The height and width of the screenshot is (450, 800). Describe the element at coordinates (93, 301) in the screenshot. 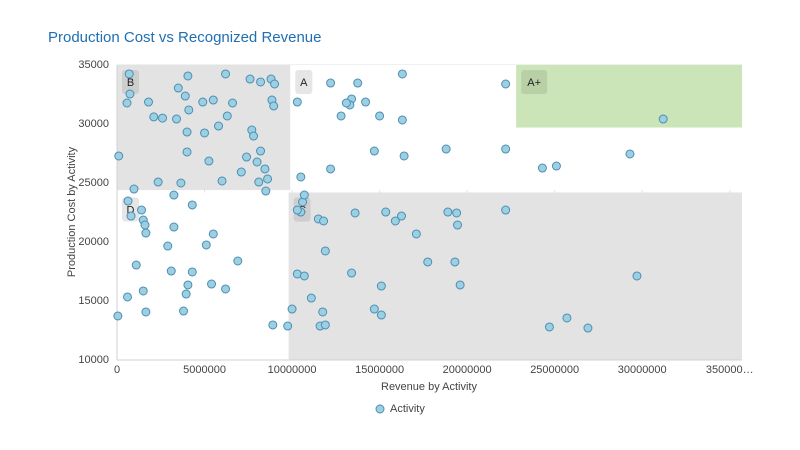

I see `y-tick-label: 15000` at that location.